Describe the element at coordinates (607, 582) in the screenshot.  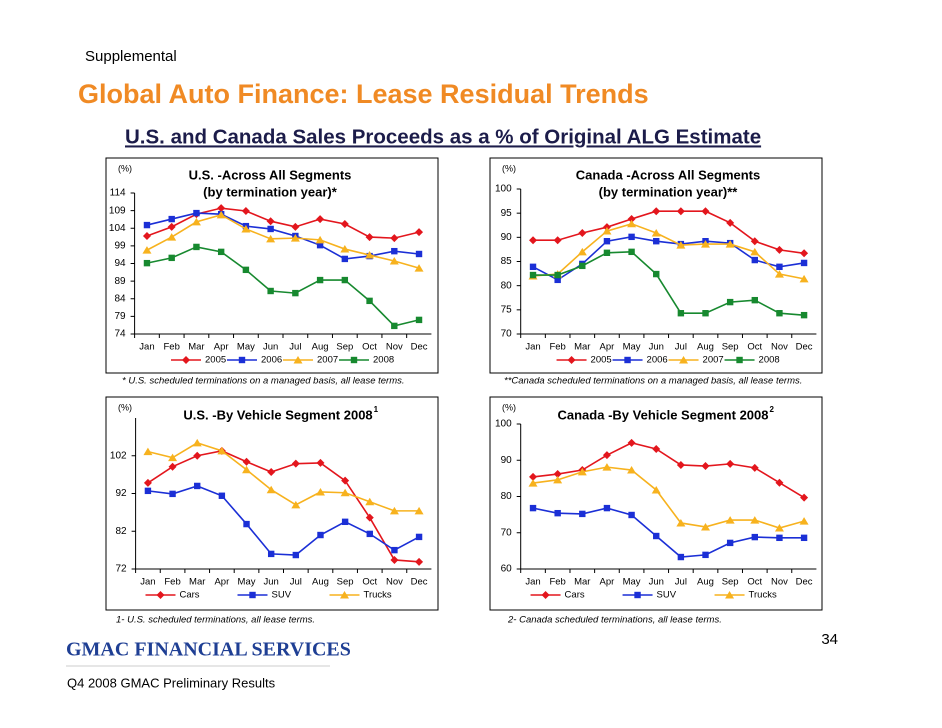
I see `x-tick-label: Apr` at that location.